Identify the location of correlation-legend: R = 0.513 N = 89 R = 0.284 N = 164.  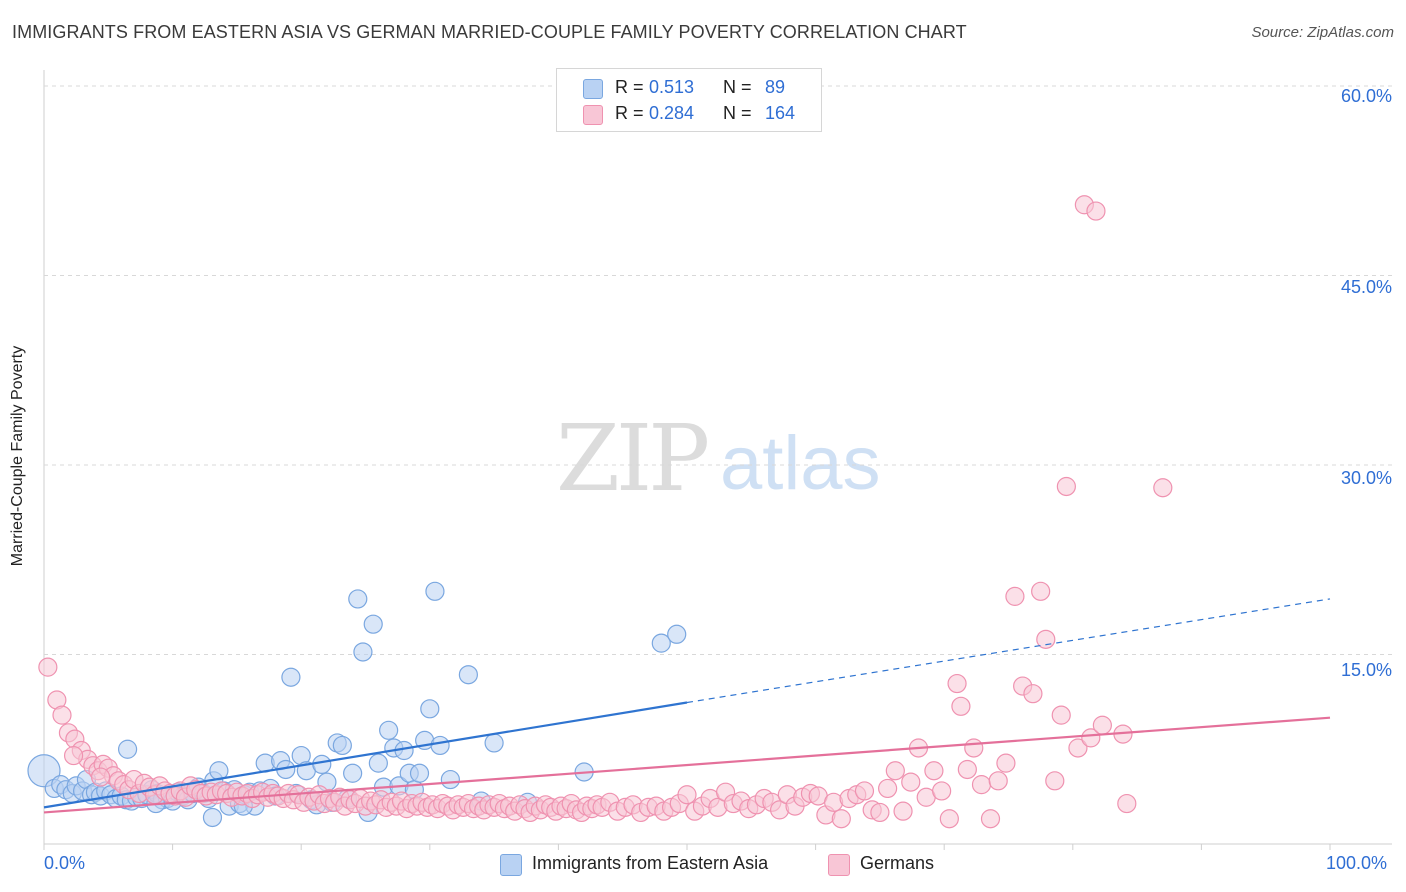
(689, 100).